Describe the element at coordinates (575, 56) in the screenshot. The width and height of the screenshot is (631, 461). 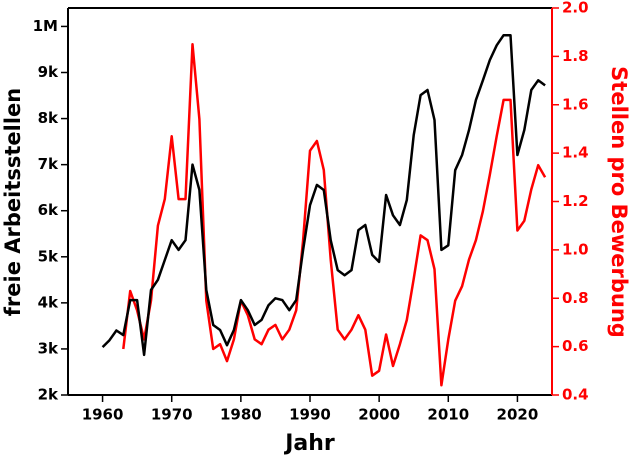
I see `y2-tick-label: 1.8` at that location.